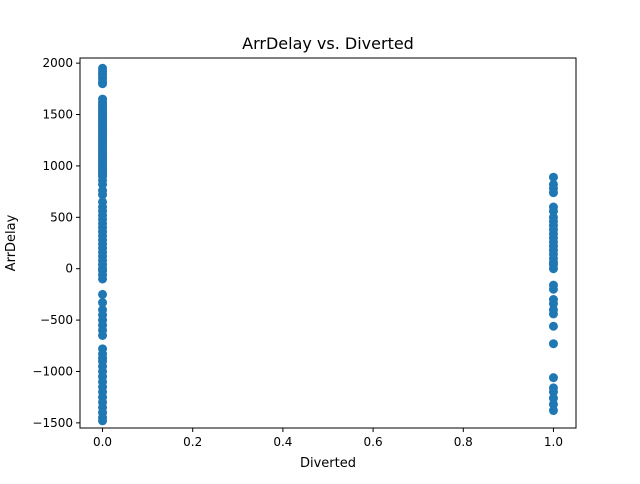 Image resolution: width=640 pixels, height=484 pixels. I want to click on x-tick-label: 0.2, so click(192, 442).